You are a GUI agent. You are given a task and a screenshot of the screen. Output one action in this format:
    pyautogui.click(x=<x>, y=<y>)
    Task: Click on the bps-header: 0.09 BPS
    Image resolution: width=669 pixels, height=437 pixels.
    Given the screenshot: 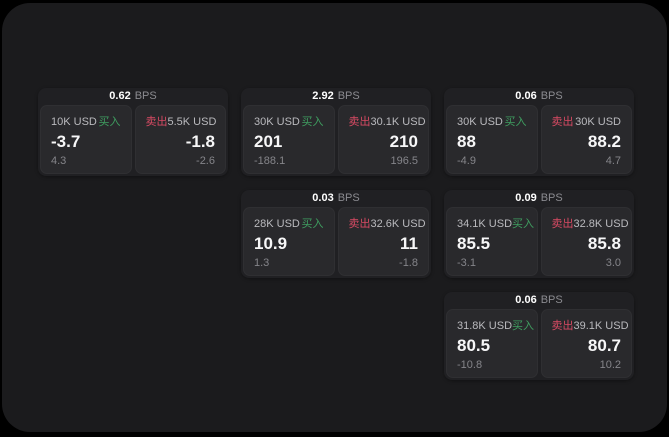 What is the action you would take?
    pyautogui.click(x=539, y=198)
    